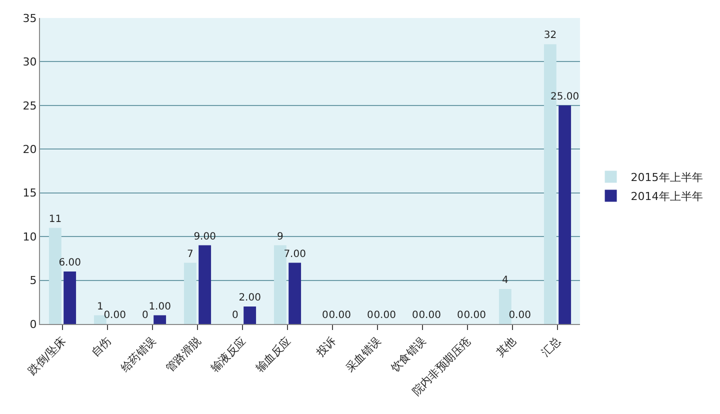 The height and width of the screenshot is (414, 720). What do you see at coordinates (565, 96) in the screenshot?
I see `data-label: 25.00` at bounding box center [565, 96].